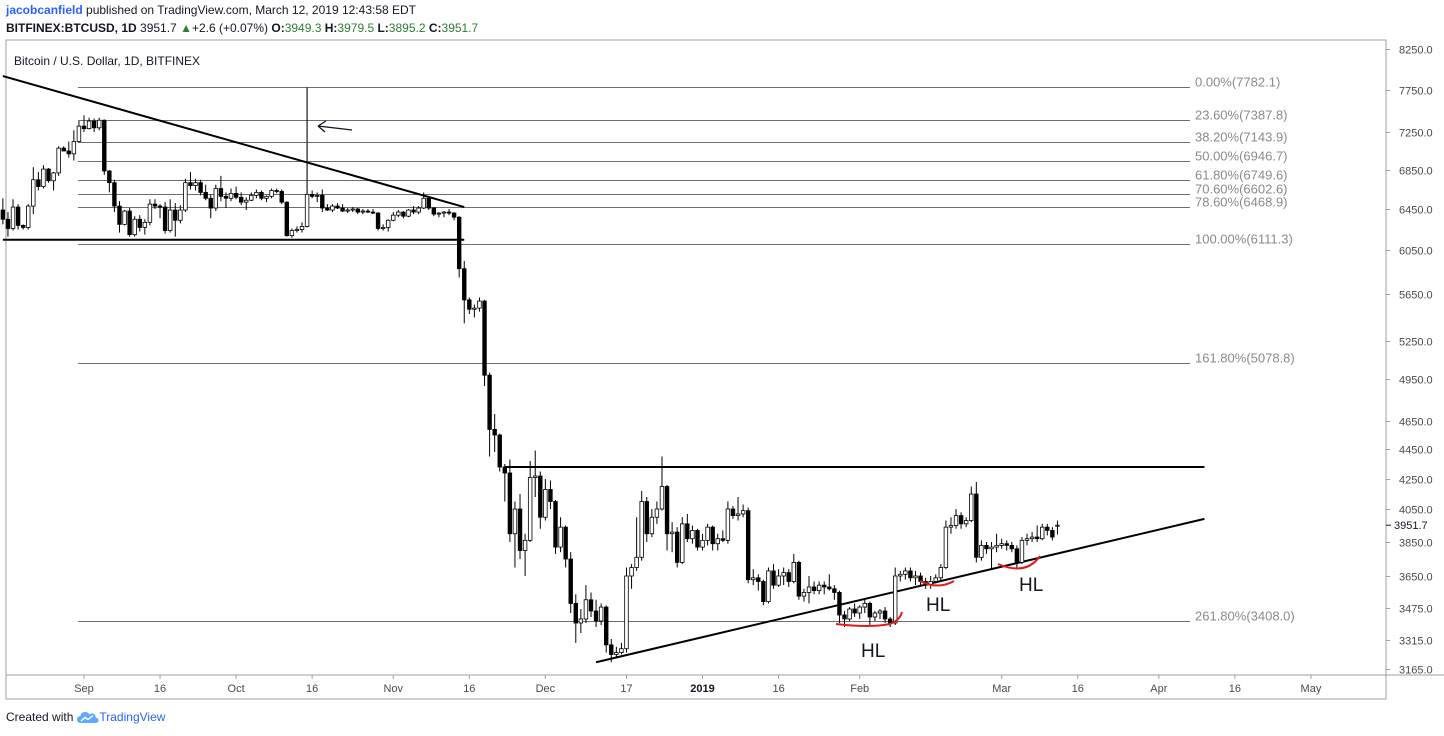 The width and height of the screenshot is (1444, 736). Describe the element at coordinates (1311, 689) in the screenshot. I see `time-tick-label: May` at that location.